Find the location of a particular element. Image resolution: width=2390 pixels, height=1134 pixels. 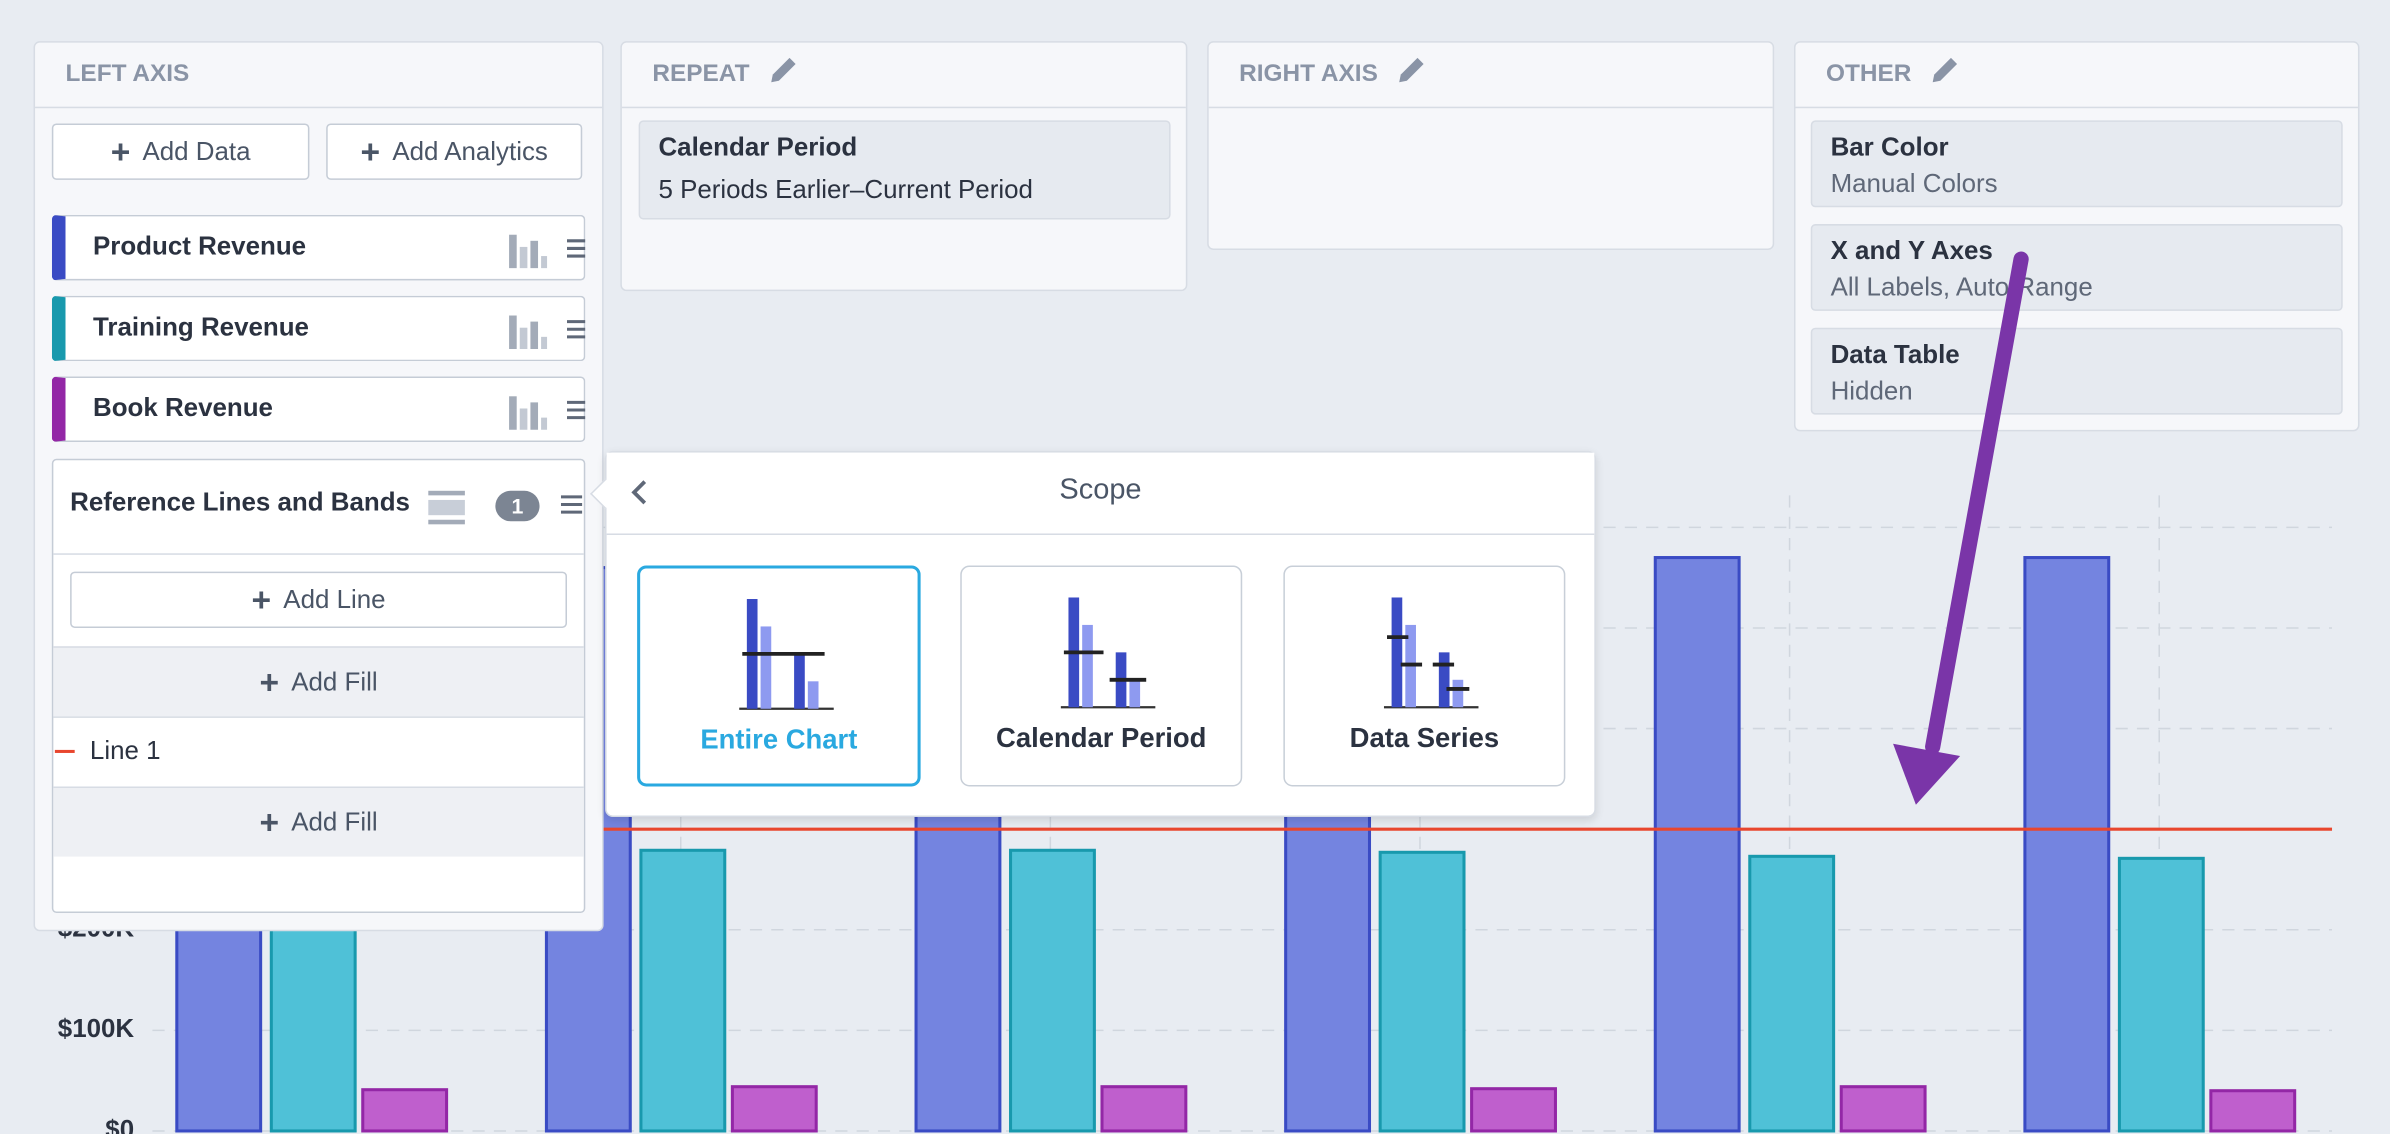

button-label: Add Analytics is located at coordinates (470, 151).